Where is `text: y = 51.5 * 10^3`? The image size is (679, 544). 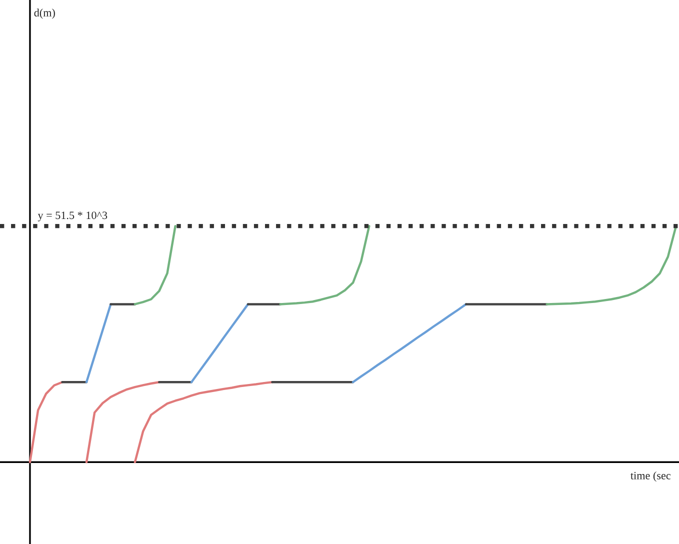 text: y = 51.5 * 10^3 is located at coordinates (73, 217).